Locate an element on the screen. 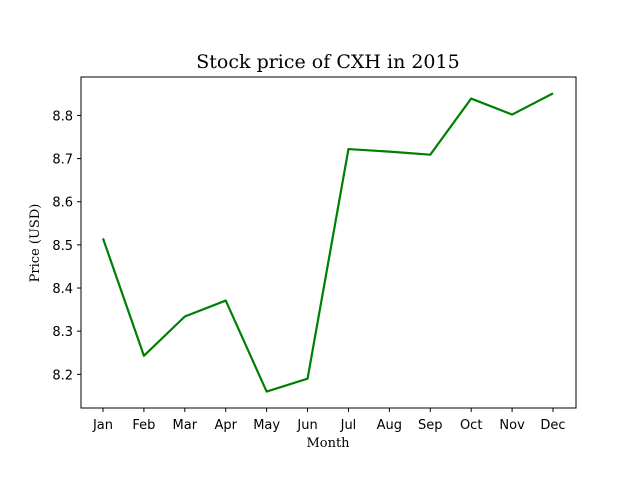  y-tick-label: 8.5 is located at coordinates (62, 246).